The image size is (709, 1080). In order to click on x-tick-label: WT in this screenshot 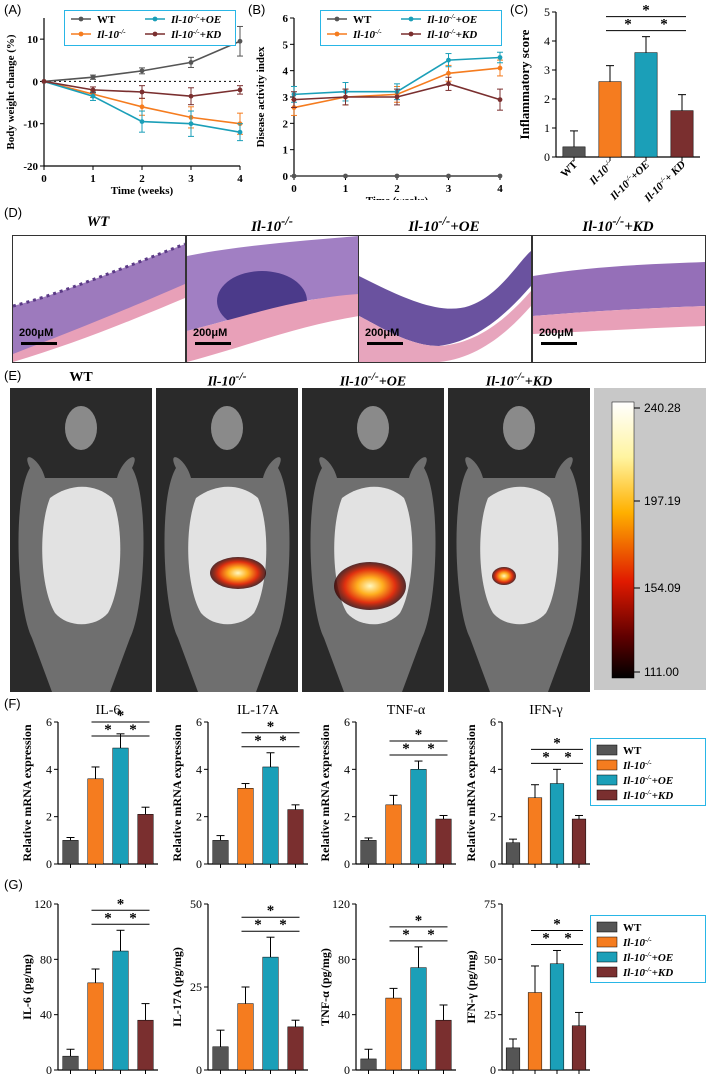, I will do `click(570, 169)`.